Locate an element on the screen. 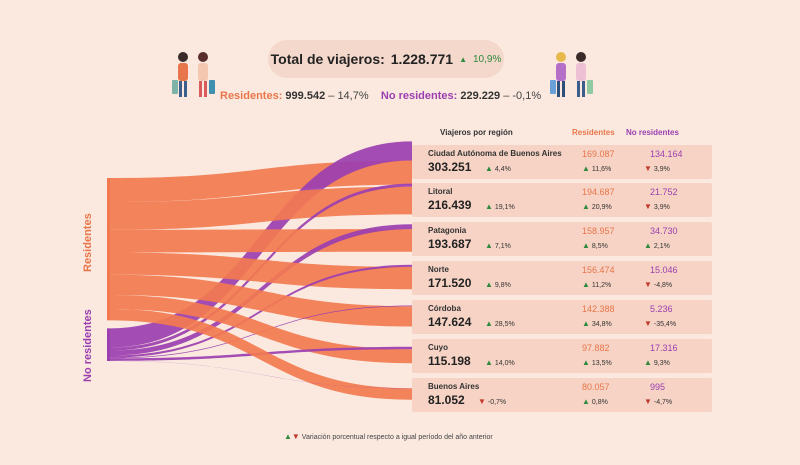  total-travelers-pill: Total de viajeros: 1.228.771 ▲ 10,9% is located at coordinates (386, 59).